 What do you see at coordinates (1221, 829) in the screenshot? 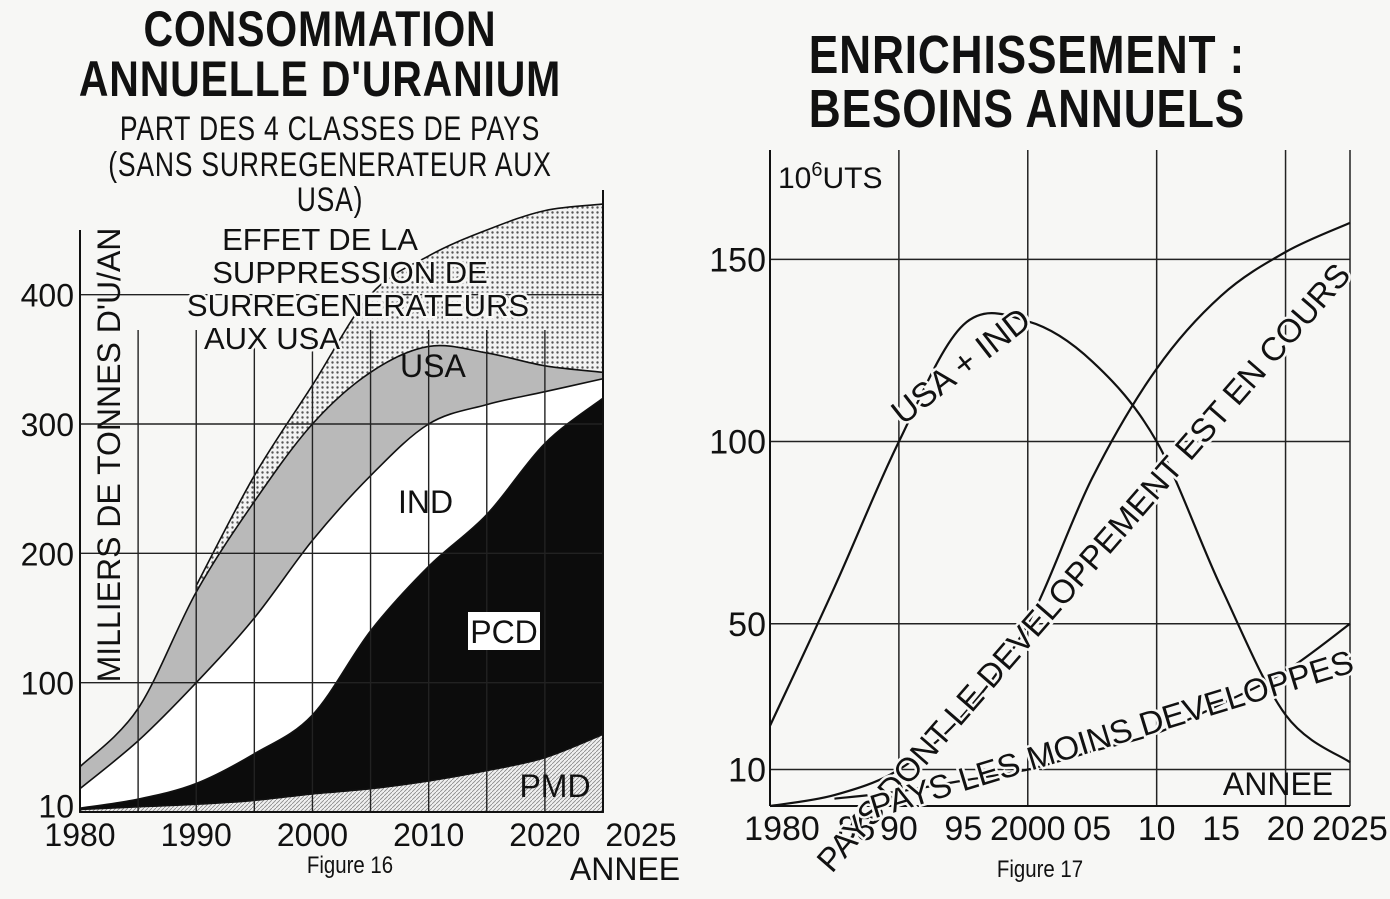
I see `x-tick-label: 15` at bounding box center [1221, 829].